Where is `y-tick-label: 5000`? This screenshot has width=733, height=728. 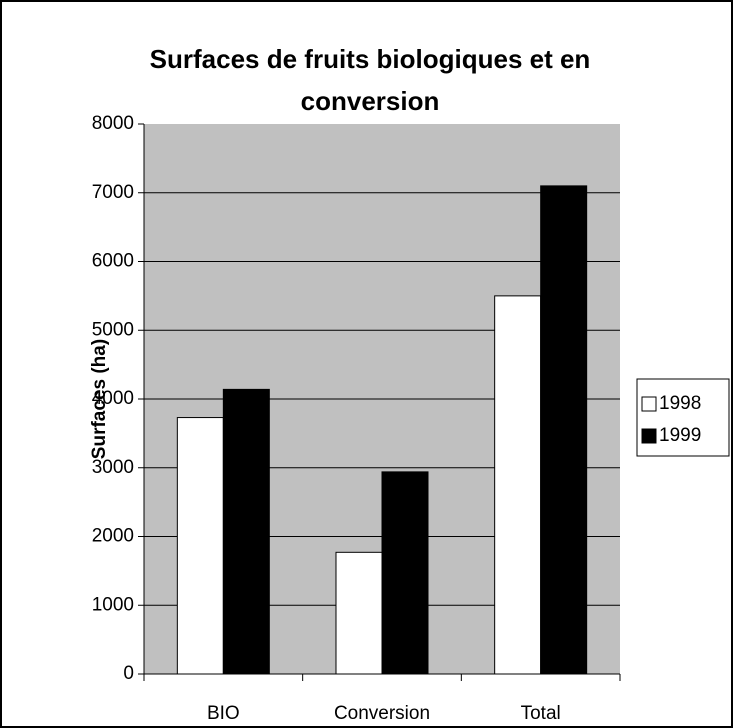 y-tick-label: 5000 is located at coordinates (113, 329).